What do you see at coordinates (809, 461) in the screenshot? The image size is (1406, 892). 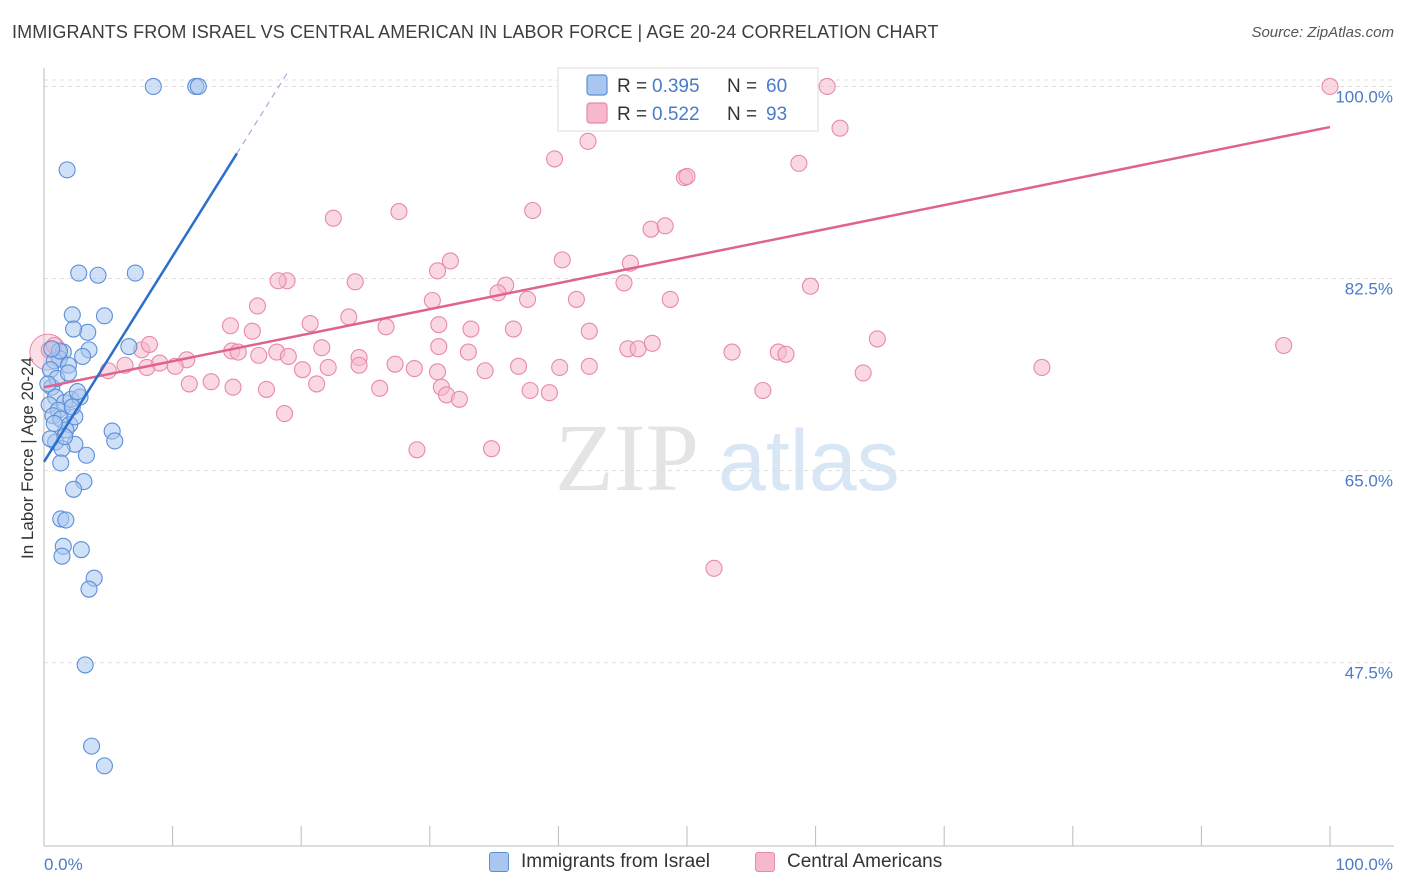 I see `watermark-atlas: atlas` at bounding box center [809, 461].